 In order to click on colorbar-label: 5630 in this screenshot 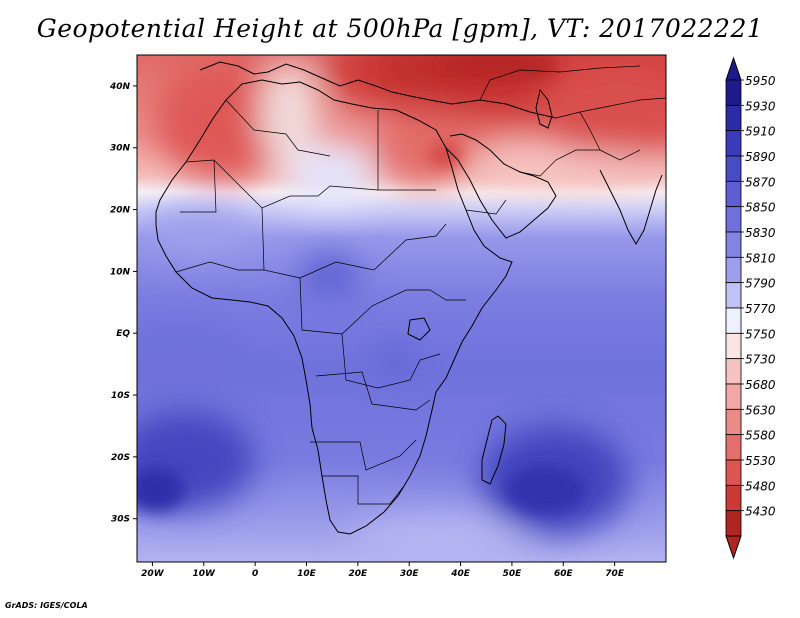, I will do `click(760, 410)`.